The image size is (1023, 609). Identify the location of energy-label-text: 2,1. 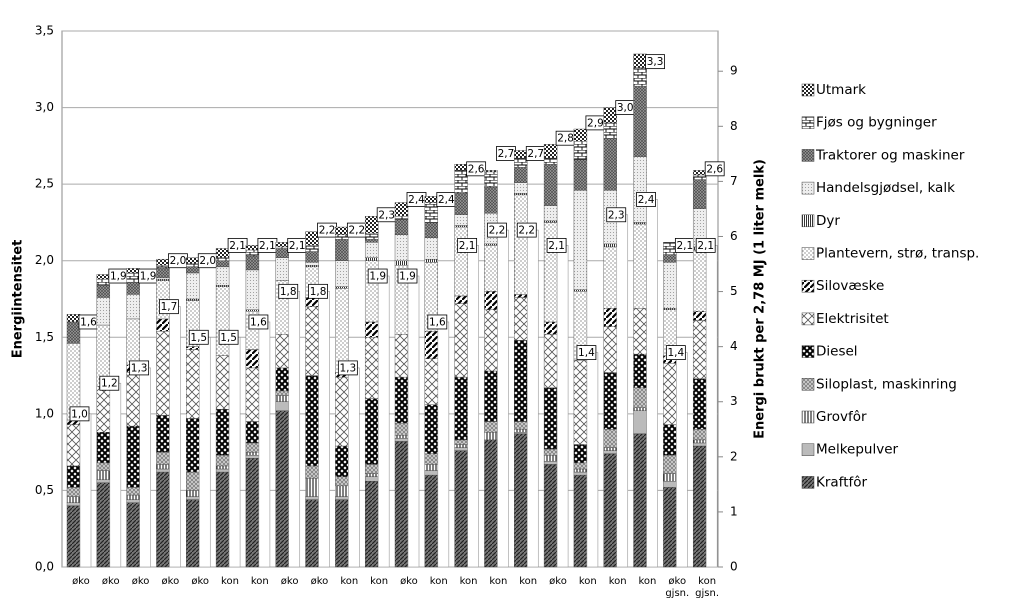
(467, 246).